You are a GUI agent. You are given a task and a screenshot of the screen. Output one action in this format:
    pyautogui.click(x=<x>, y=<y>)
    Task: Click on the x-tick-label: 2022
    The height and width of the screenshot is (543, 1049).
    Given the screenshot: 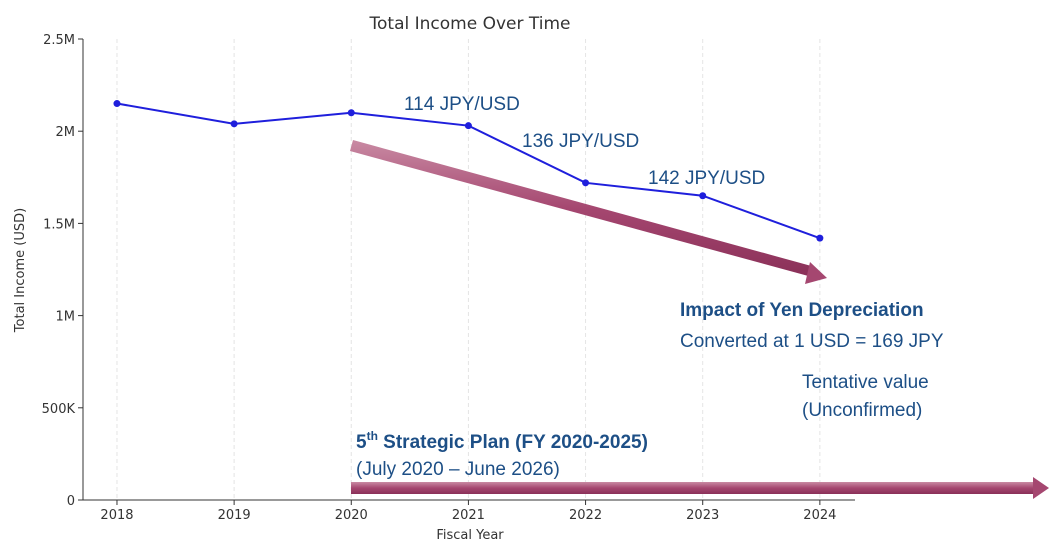 What is the action you would take?
    pyautogui.click(x=585, y=515)
    